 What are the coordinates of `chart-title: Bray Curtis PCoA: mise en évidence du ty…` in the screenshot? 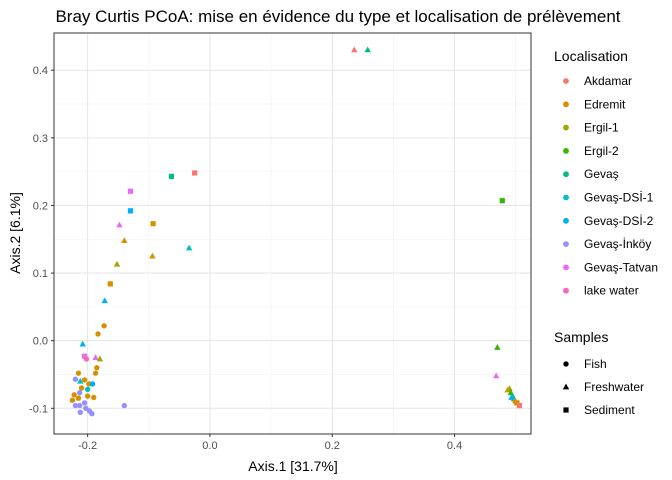 It's located at (337, 16).